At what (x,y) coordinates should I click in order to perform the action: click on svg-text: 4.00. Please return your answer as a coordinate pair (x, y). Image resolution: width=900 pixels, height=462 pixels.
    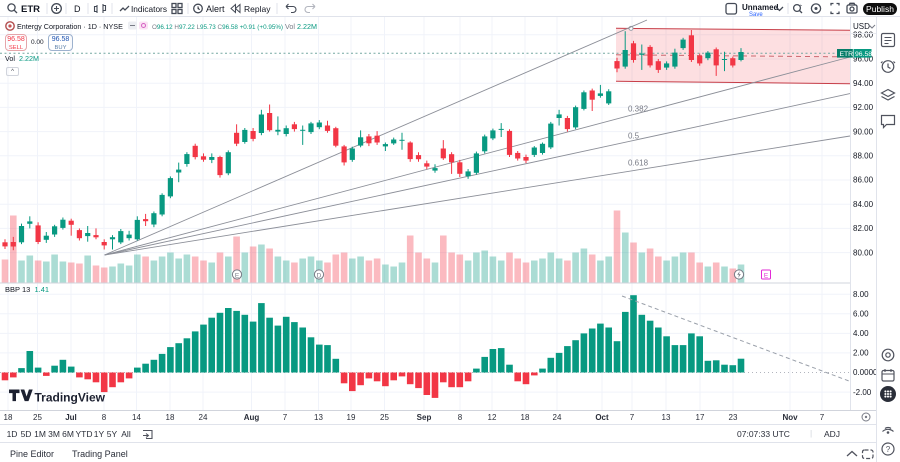
    Looking at the image, I should click on (861, 333).